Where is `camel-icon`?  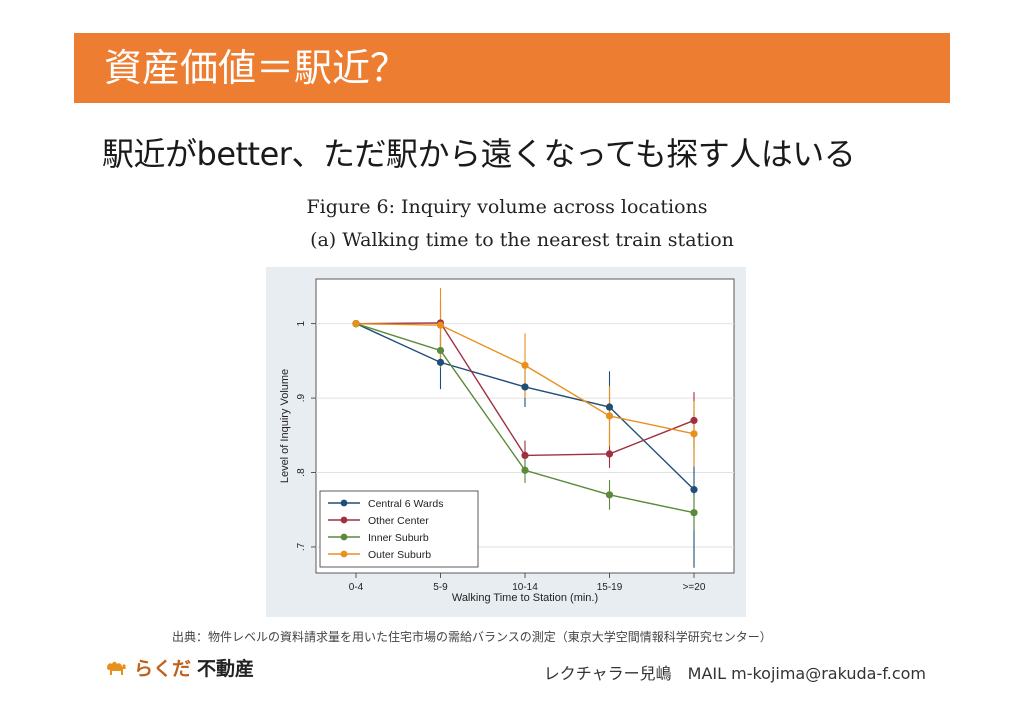
camel-icon is located at coordinates (116, 668).